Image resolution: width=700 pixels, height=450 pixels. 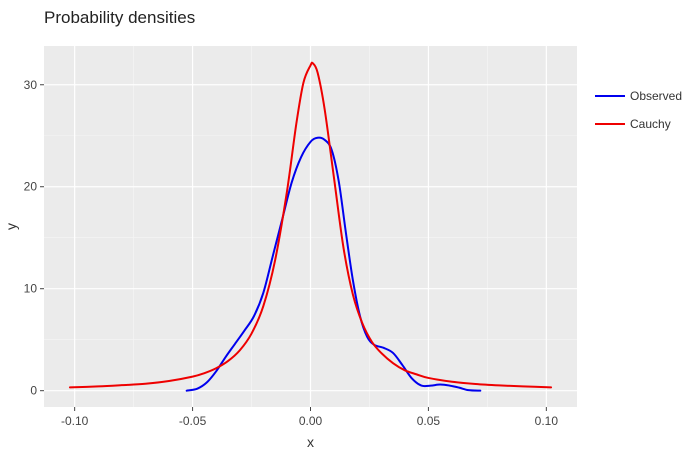 I want to click on x-tick-label: 0.10, so click(x=547, y=421).